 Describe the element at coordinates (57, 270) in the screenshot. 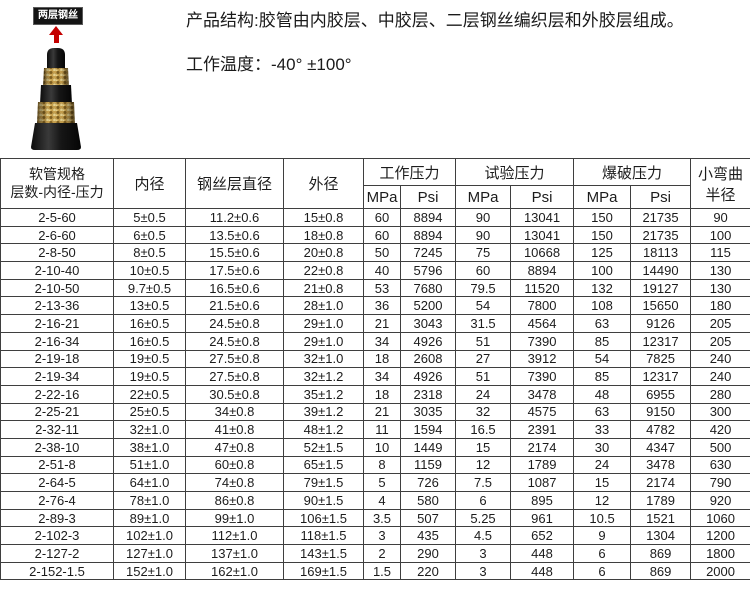

I see `table-cell: 2-10-40` at that location.